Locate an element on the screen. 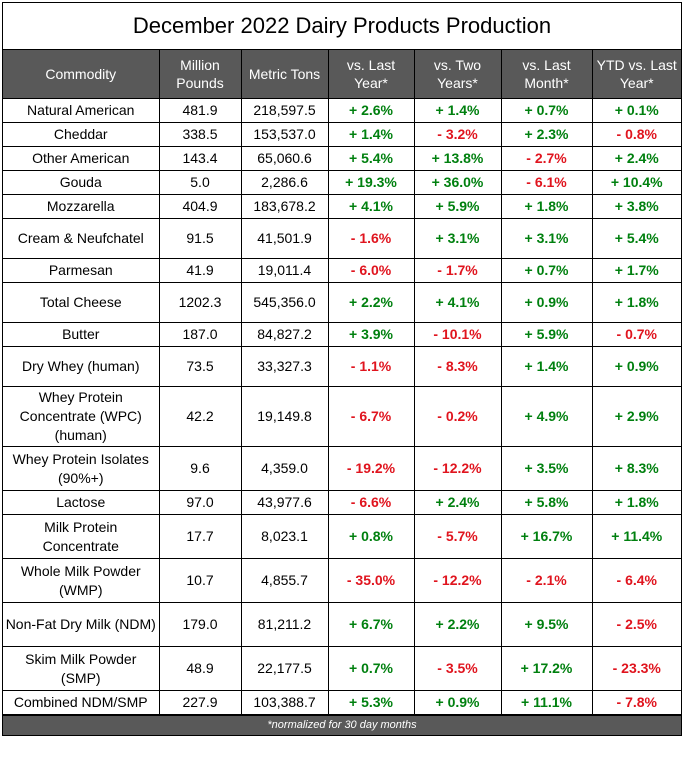  change-cell: - 5.7% is located at coordinates (457, 536).